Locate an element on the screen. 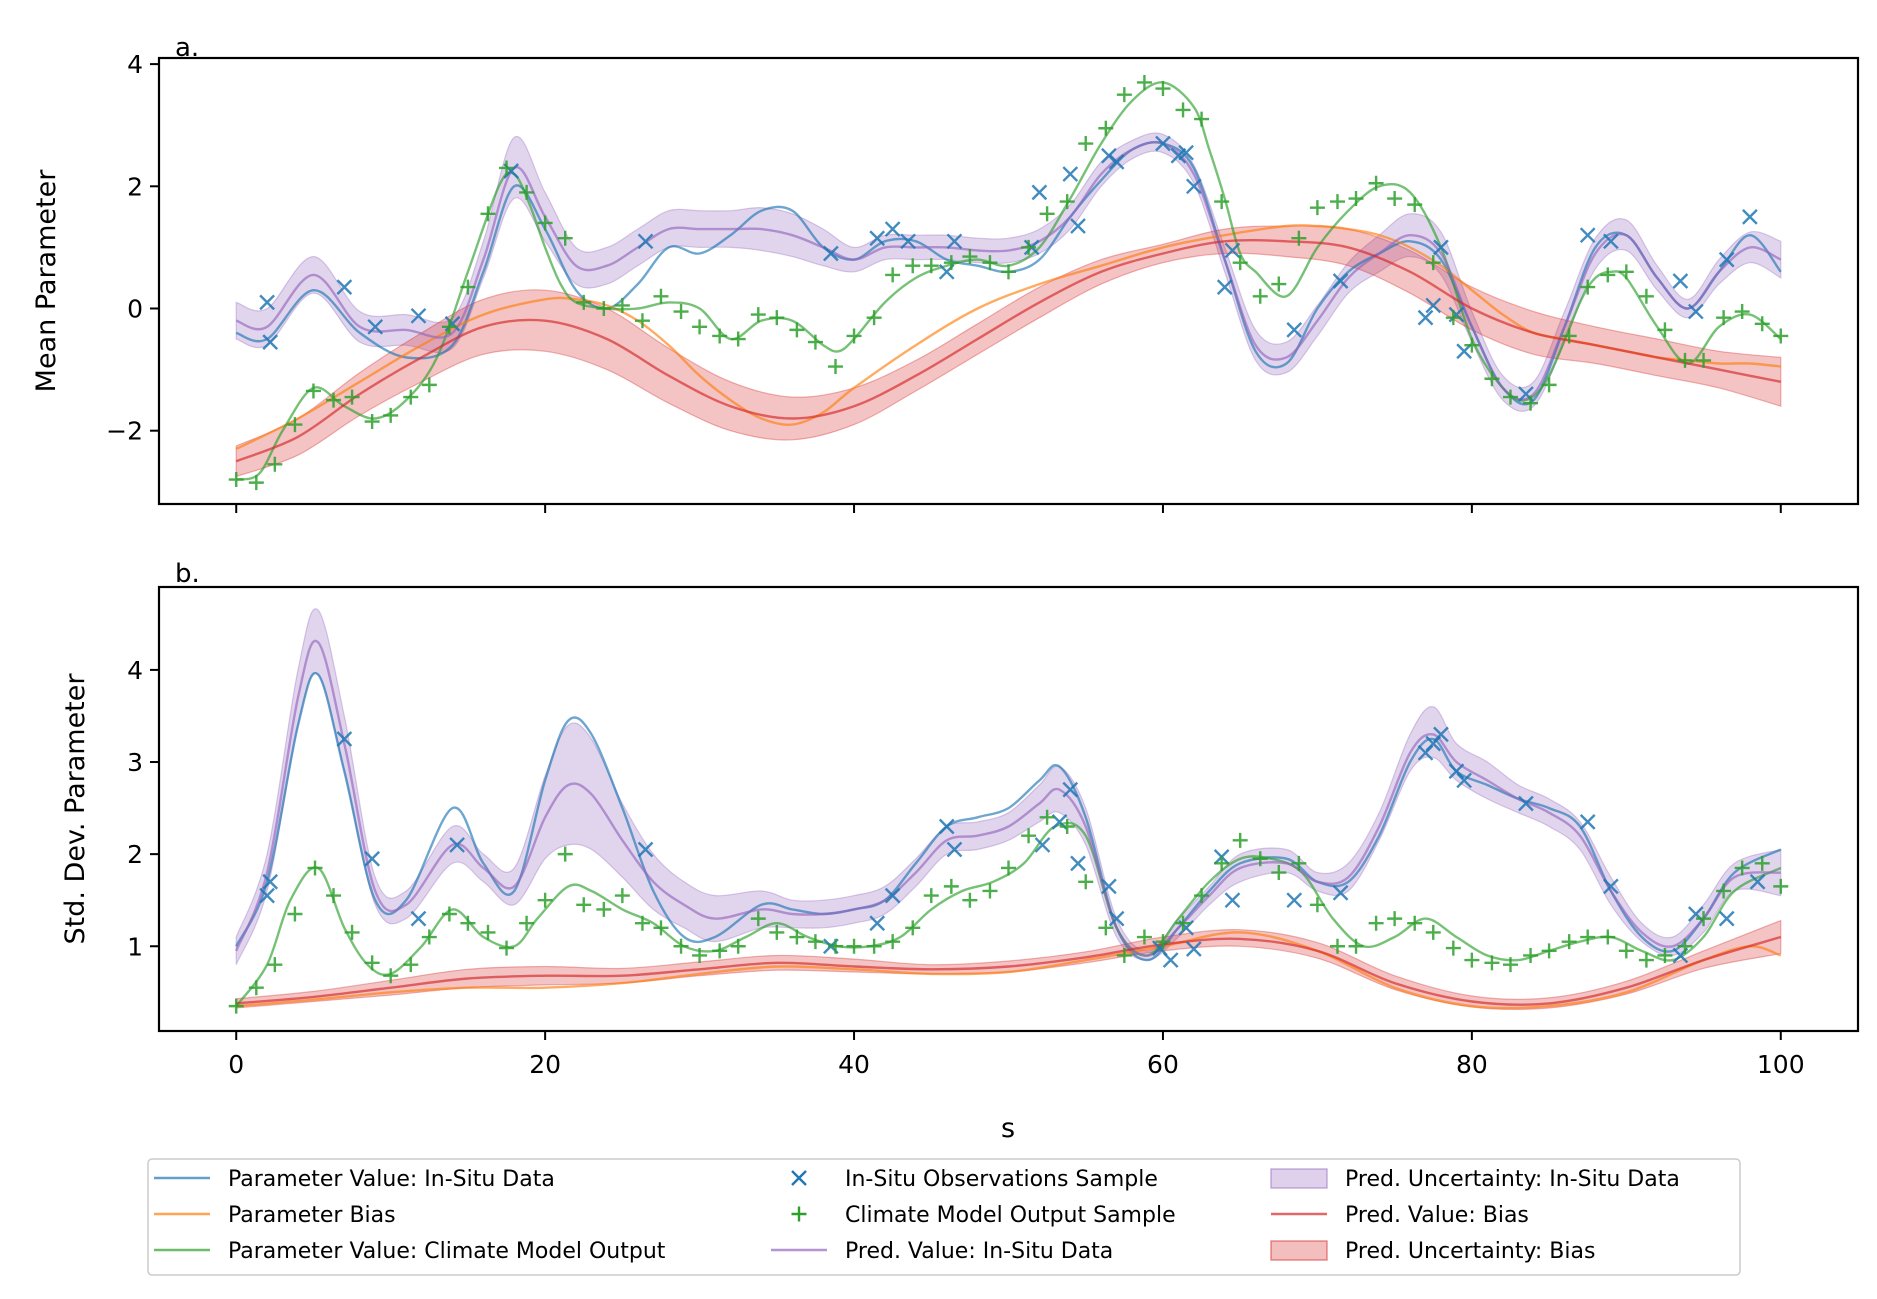 The height and width of the screenshot is (1299, 1877). legend-label: Pred. Value: Bias is located at coordinates (1437, 1215).